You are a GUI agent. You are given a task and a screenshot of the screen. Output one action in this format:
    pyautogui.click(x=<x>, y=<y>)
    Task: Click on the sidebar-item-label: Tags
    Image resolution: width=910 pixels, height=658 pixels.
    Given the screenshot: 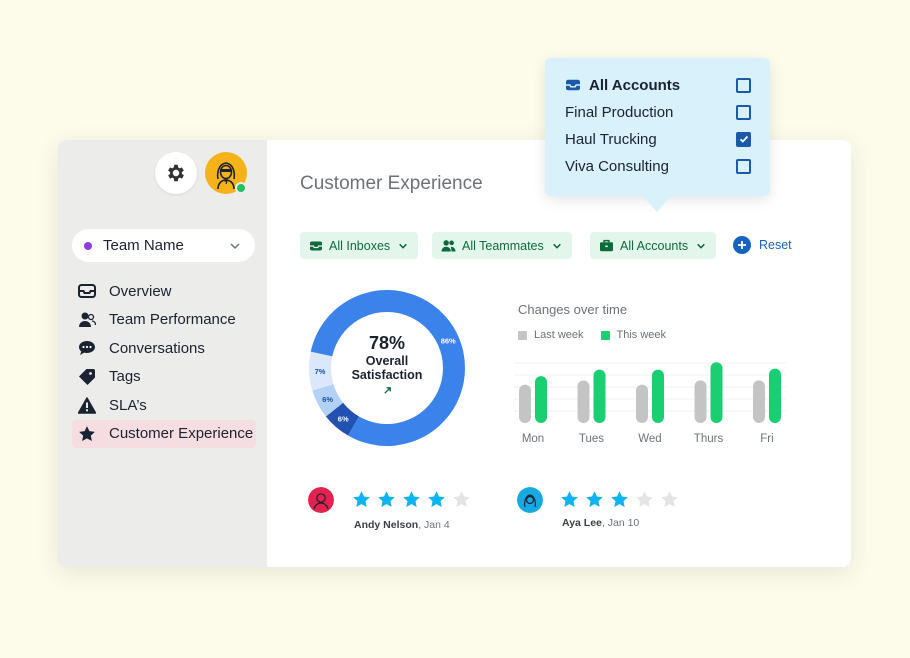 What is the action you would take?
    pyautogui.click(x=125, y=377)
    